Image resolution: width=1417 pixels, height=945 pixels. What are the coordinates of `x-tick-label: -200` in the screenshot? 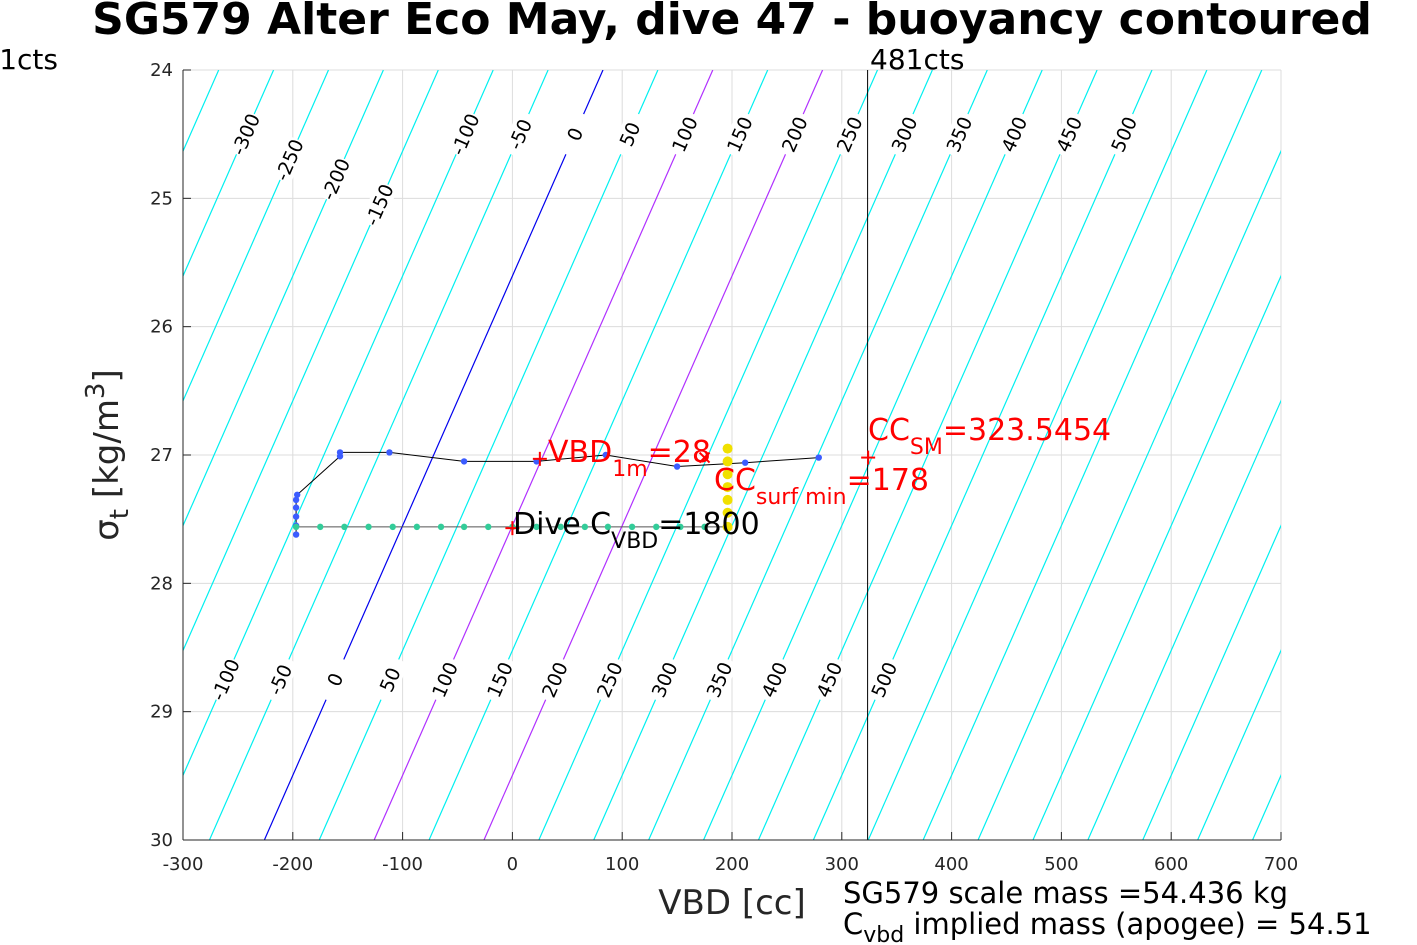 It's located at (292, 864).